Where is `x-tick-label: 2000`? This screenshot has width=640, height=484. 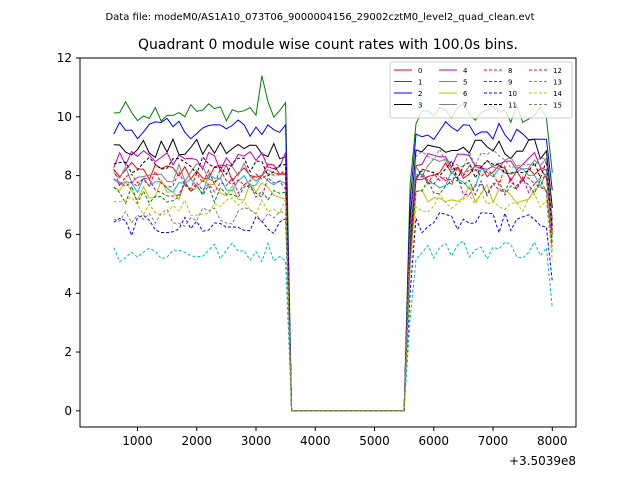
x-tick-label: 2000 is located at coordinates (196, 441).